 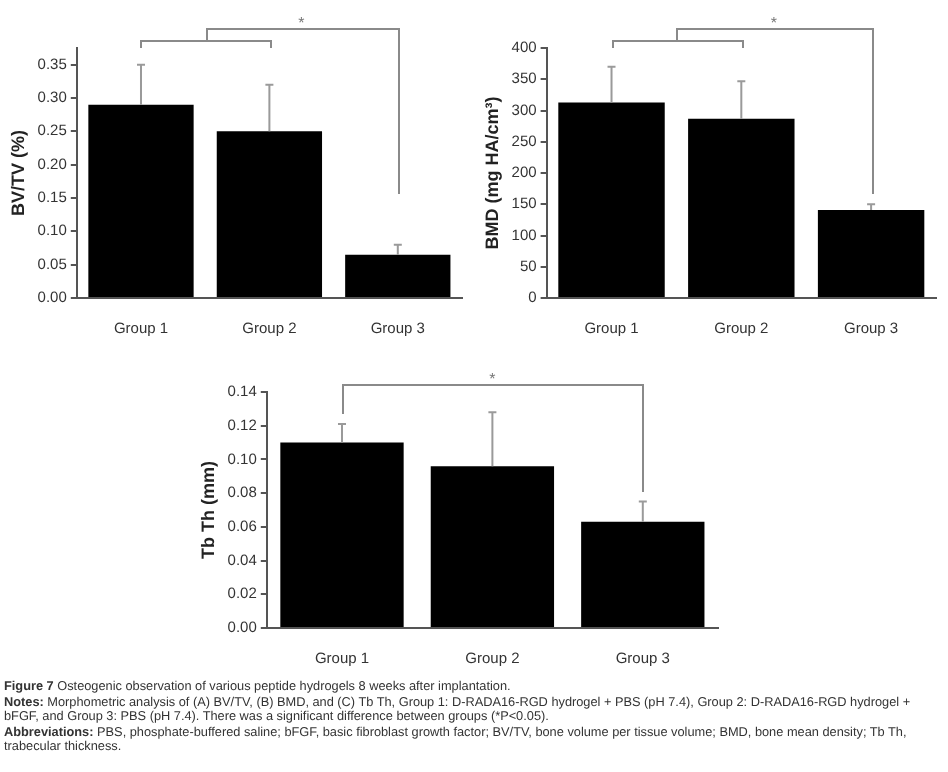 I want to click on y-axis-title: BV/TV (%), so click(x=17, y=173).